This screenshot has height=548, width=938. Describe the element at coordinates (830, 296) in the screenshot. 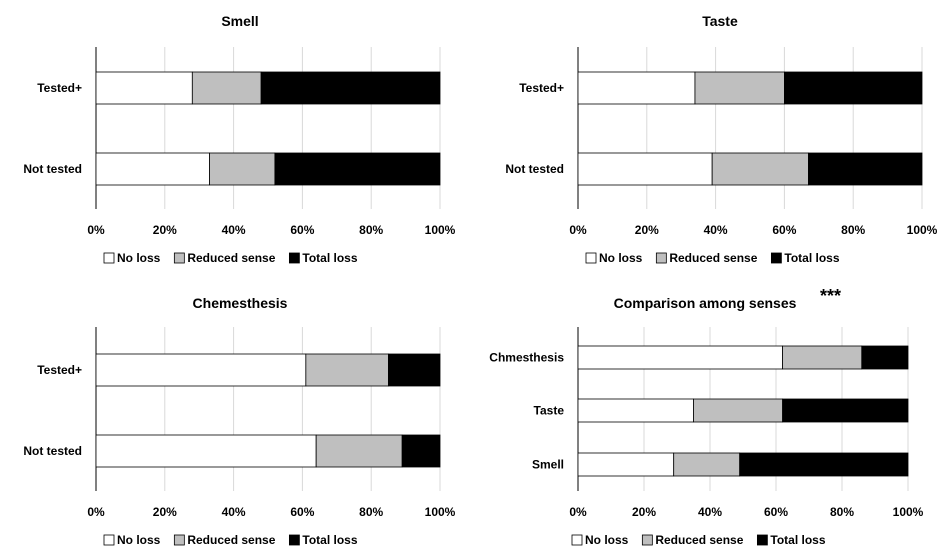

I see `significance-annotation: ***` at that location.